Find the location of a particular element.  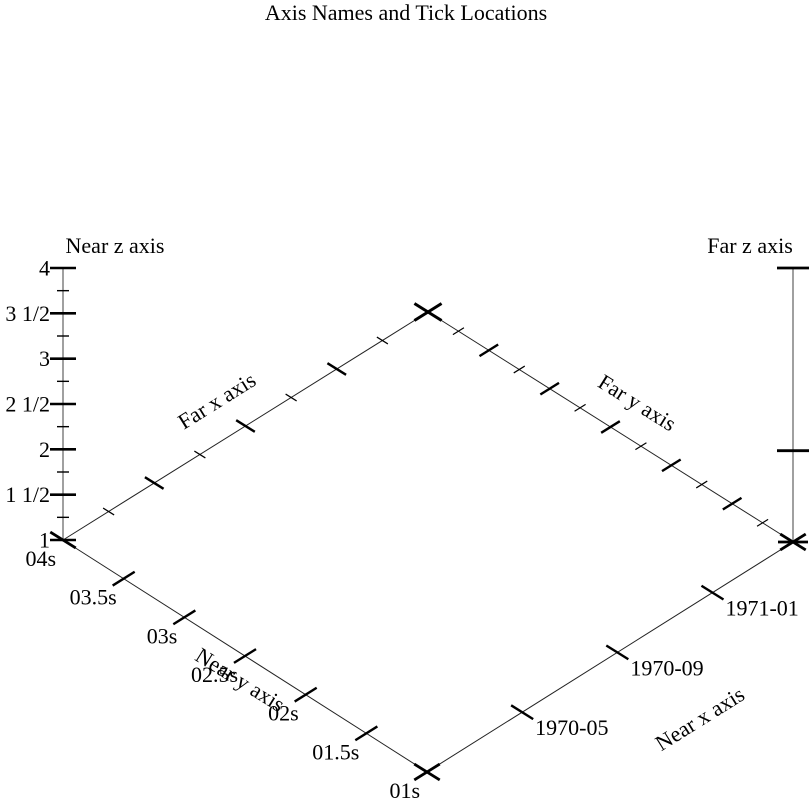

svg-text: 02.5s is located at coordinates (214, 674).